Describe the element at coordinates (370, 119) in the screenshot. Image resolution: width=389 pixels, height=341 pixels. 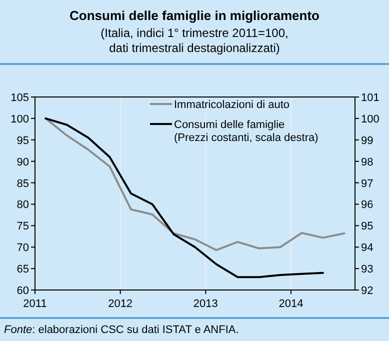
I see `y2-tick-label: 100` at that location.